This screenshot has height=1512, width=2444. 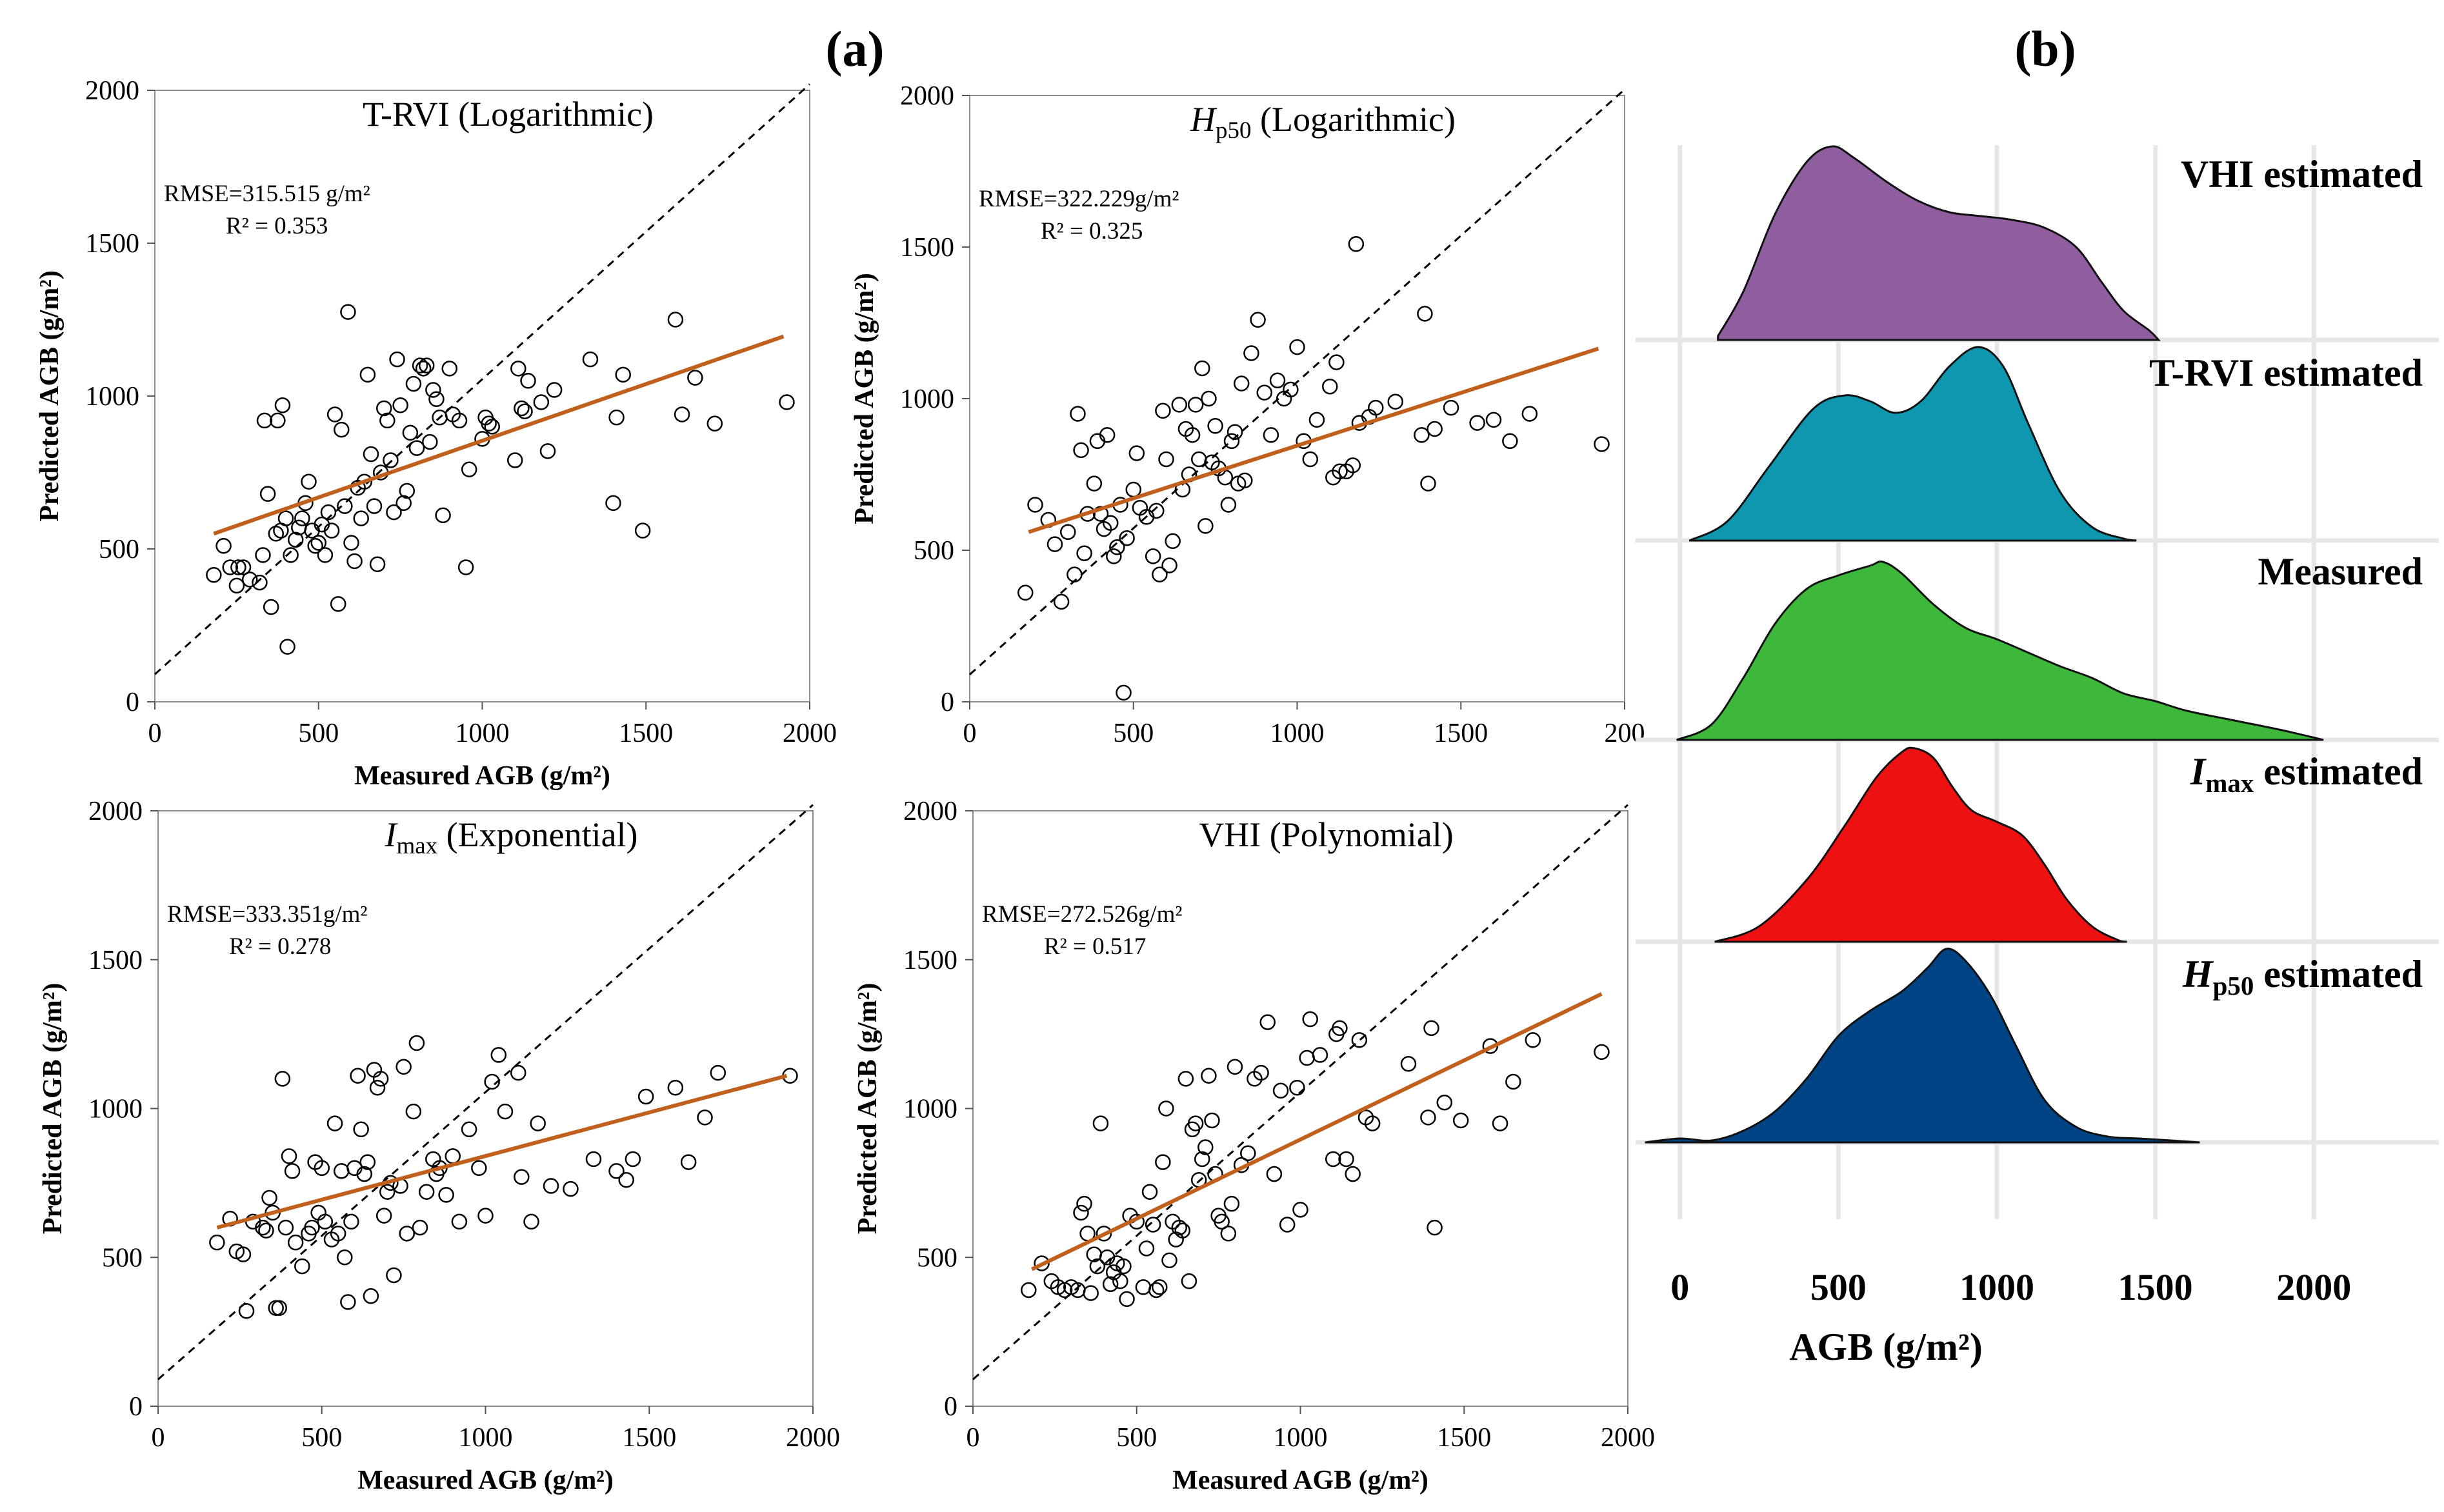 What do you see at coordinates (1297, 381) in the screenshot?
I see `identity-line` at bounding box center [1297, 381].